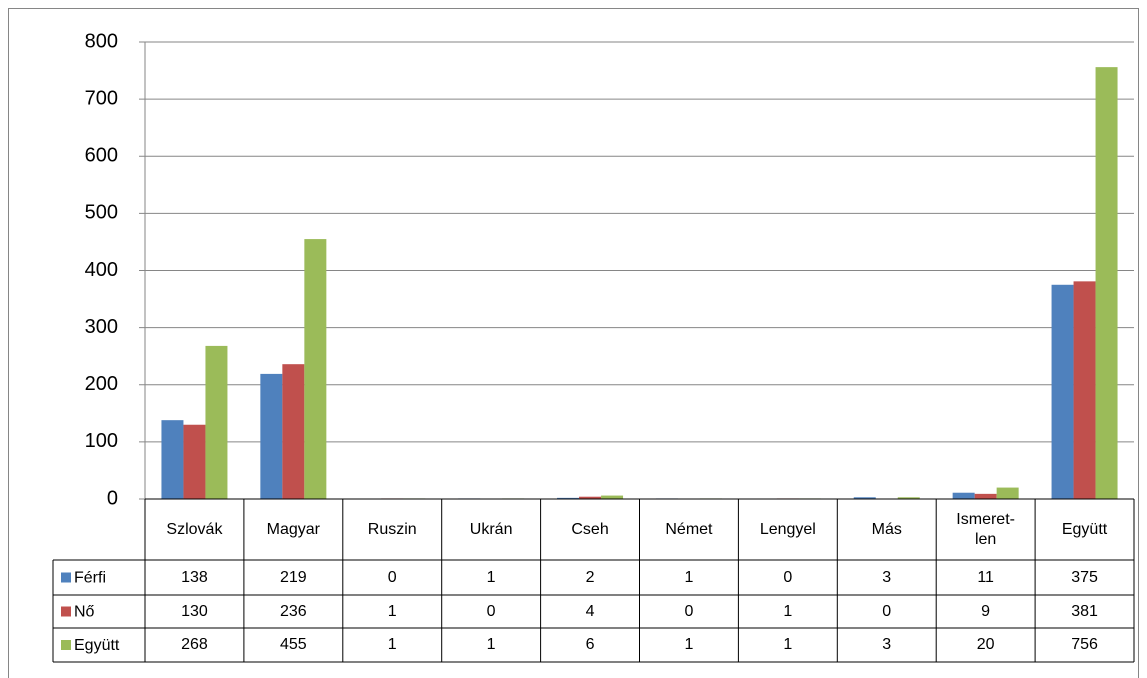 The image size is (1147, 678). Describe the element at coordinates (101, 384) in the screenshot. I see `y-tick-label: 200` at that location.